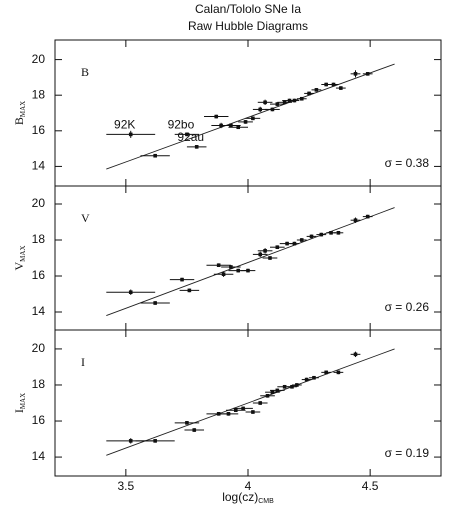  Describe the element at coordinates (266, 501) in the screenshot. I see `x-label-sub: CMB` at that location.